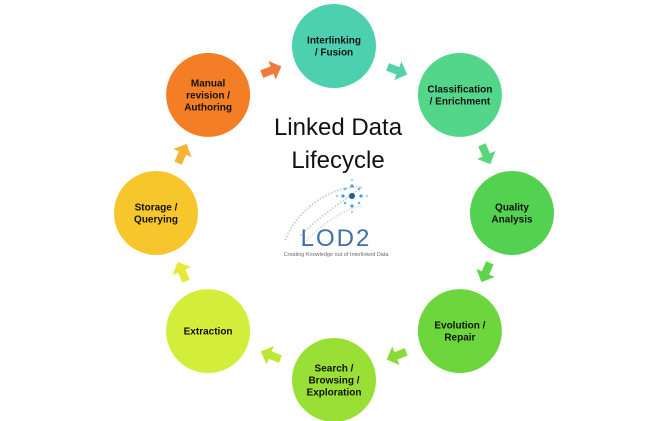 This screenshot has width=668, height=421. Describe the element at coordinates (334, 53) in the screenshot. I see `stage-label-line: / Fusion` at that location.